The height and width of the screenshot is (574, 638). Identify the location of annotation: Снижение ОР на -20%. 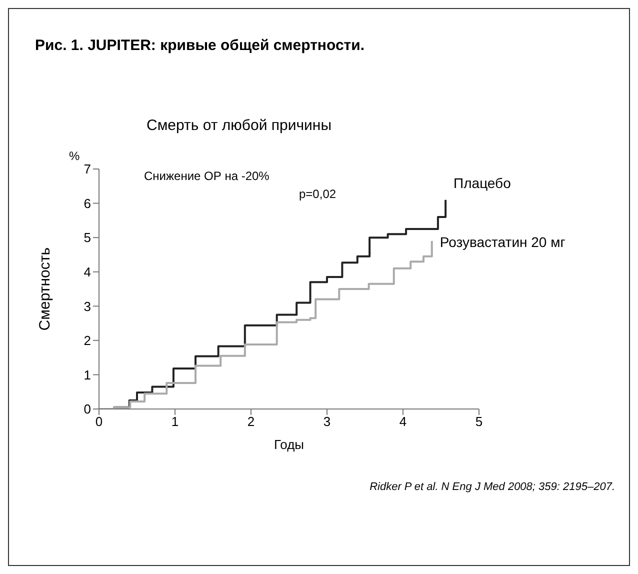
(207, 176).